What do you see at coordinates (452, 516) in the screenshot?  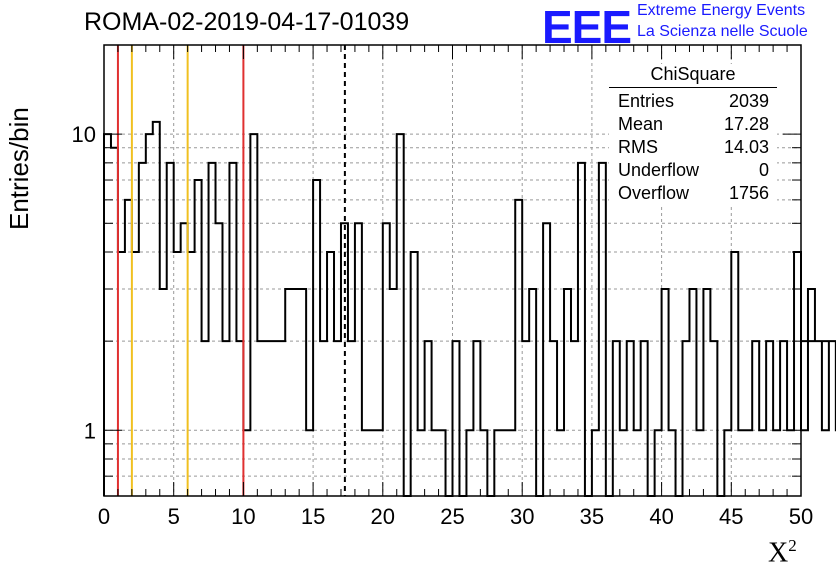 I see `x-tick-label: 25` at bounding box center [452, 516].